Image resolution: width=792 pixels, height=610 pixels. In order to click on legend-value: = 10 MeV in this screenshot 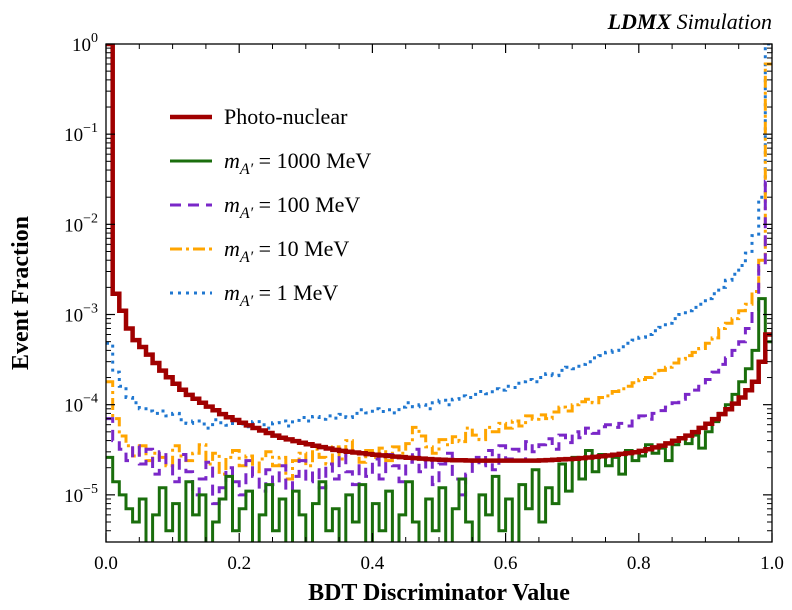, I will do `click(301, 248)`.